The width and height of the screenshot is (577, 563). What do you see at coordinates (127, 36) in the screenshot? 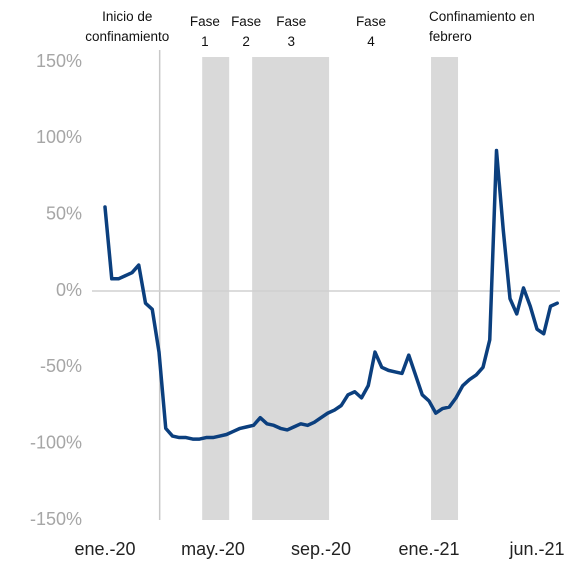
I see `annotation-line: confinamiento` at bounding box center [127, 36].